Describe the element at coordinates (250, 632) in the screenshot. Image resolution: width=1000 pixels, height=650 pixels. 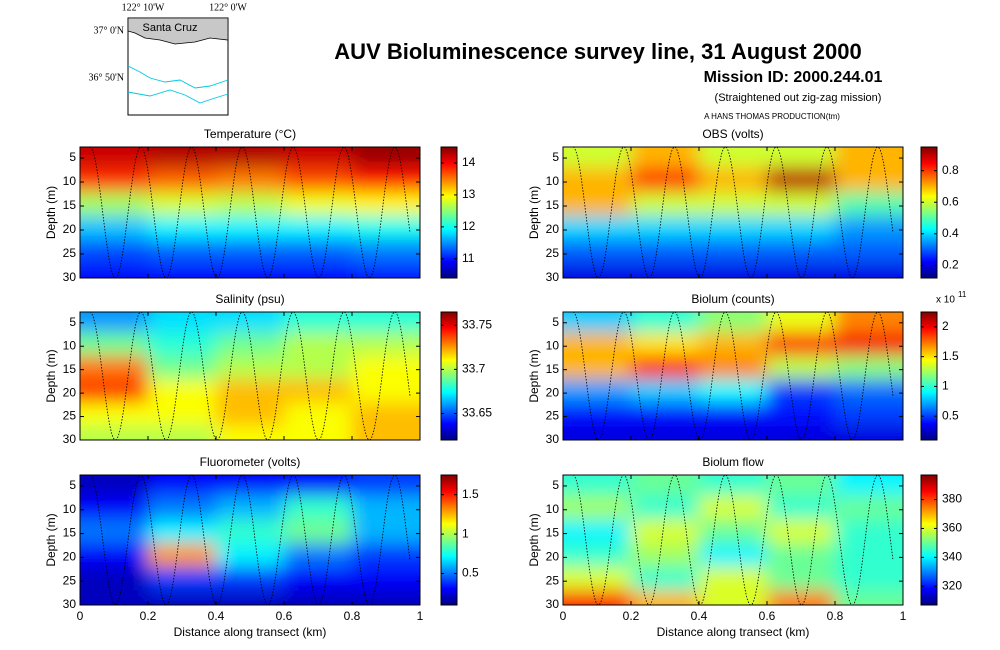
I see `x-axis-label: Distance along transect (km)` at that location.